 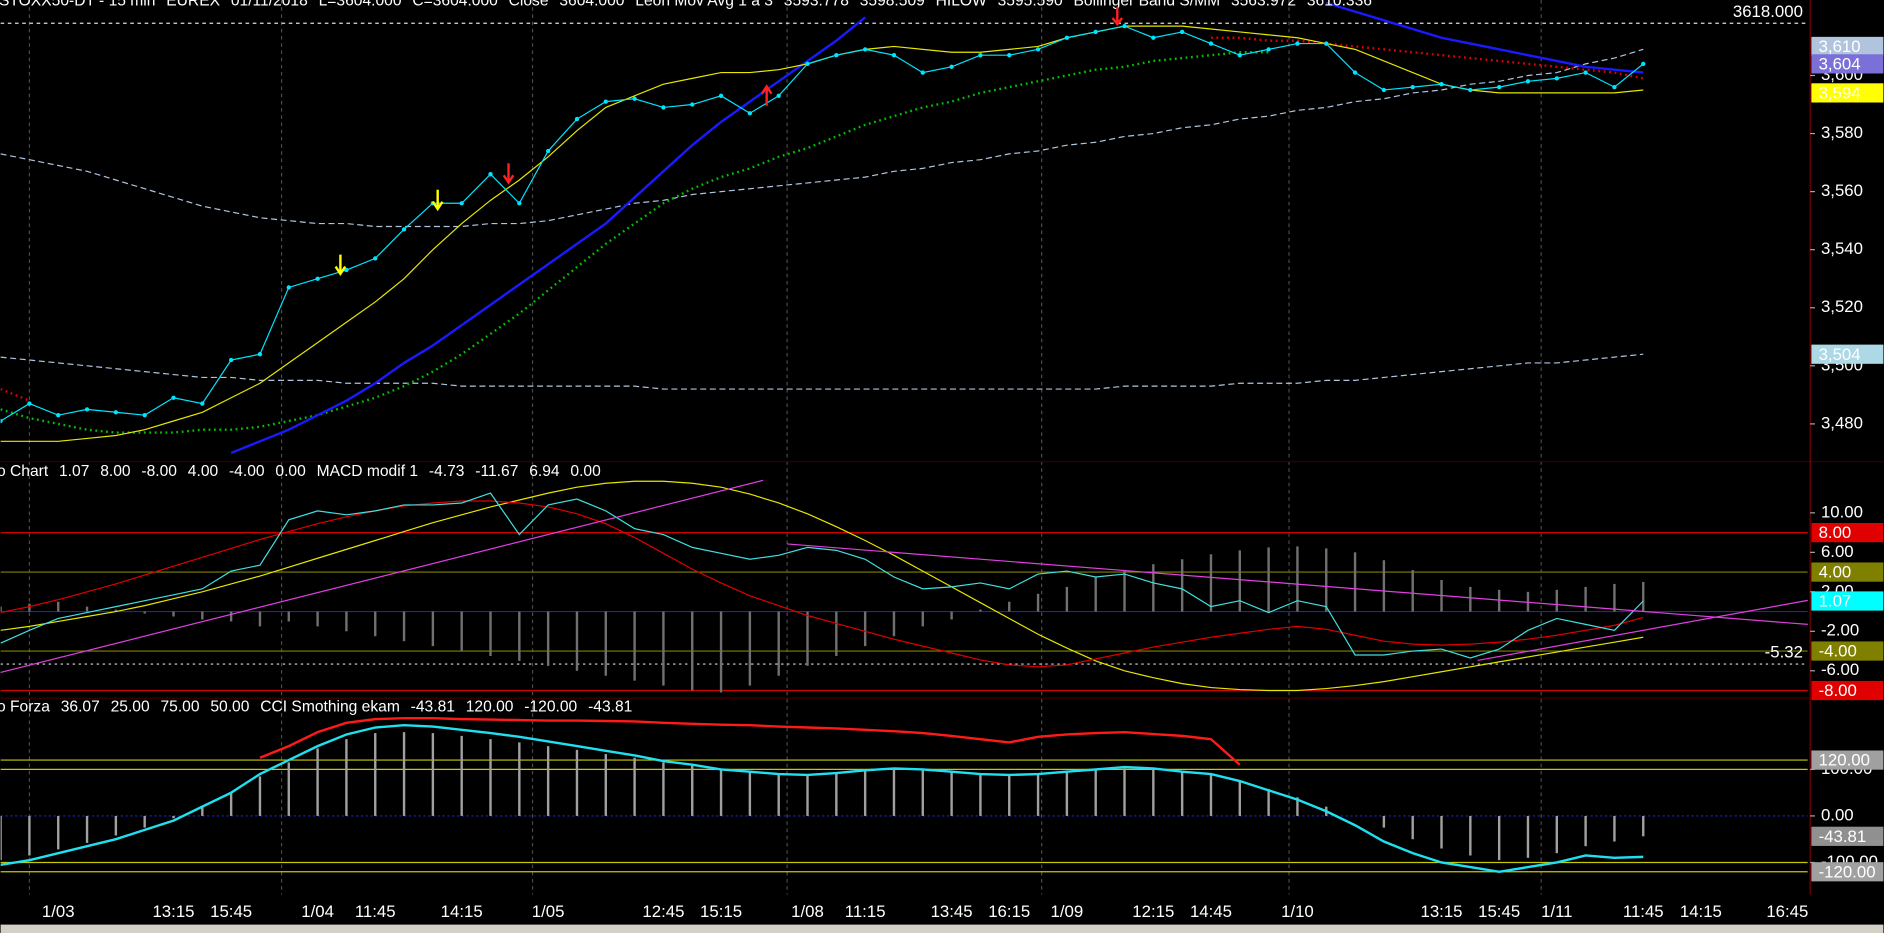 What do you see at coordinates (1835, 572) in the screenshot?
I see `last-value-label: 4.00` at bounding box center [1835, 572].